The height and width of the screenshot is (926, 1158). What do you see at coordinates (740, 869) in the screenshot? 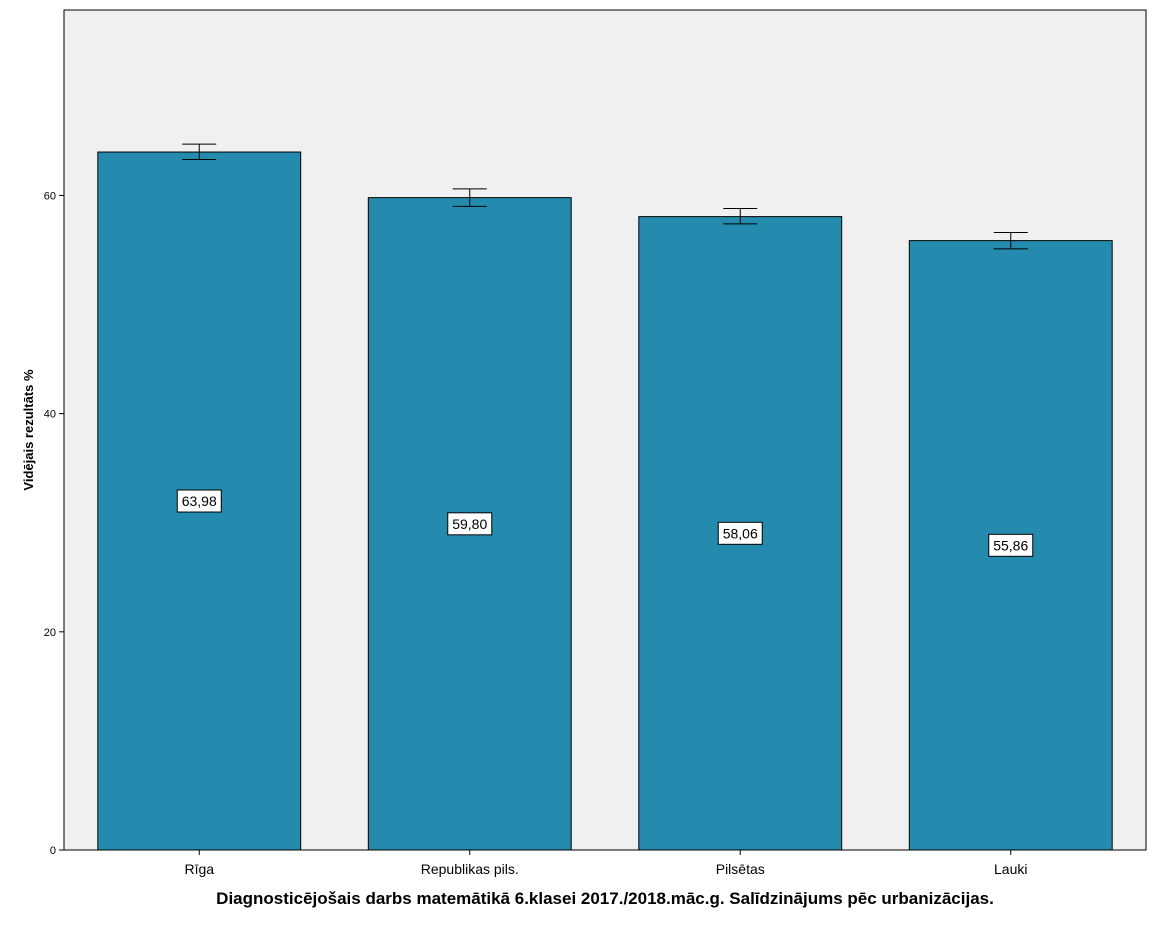
I see `x-tick-label-3: Pilsētas` at bounding box center [740, 869].